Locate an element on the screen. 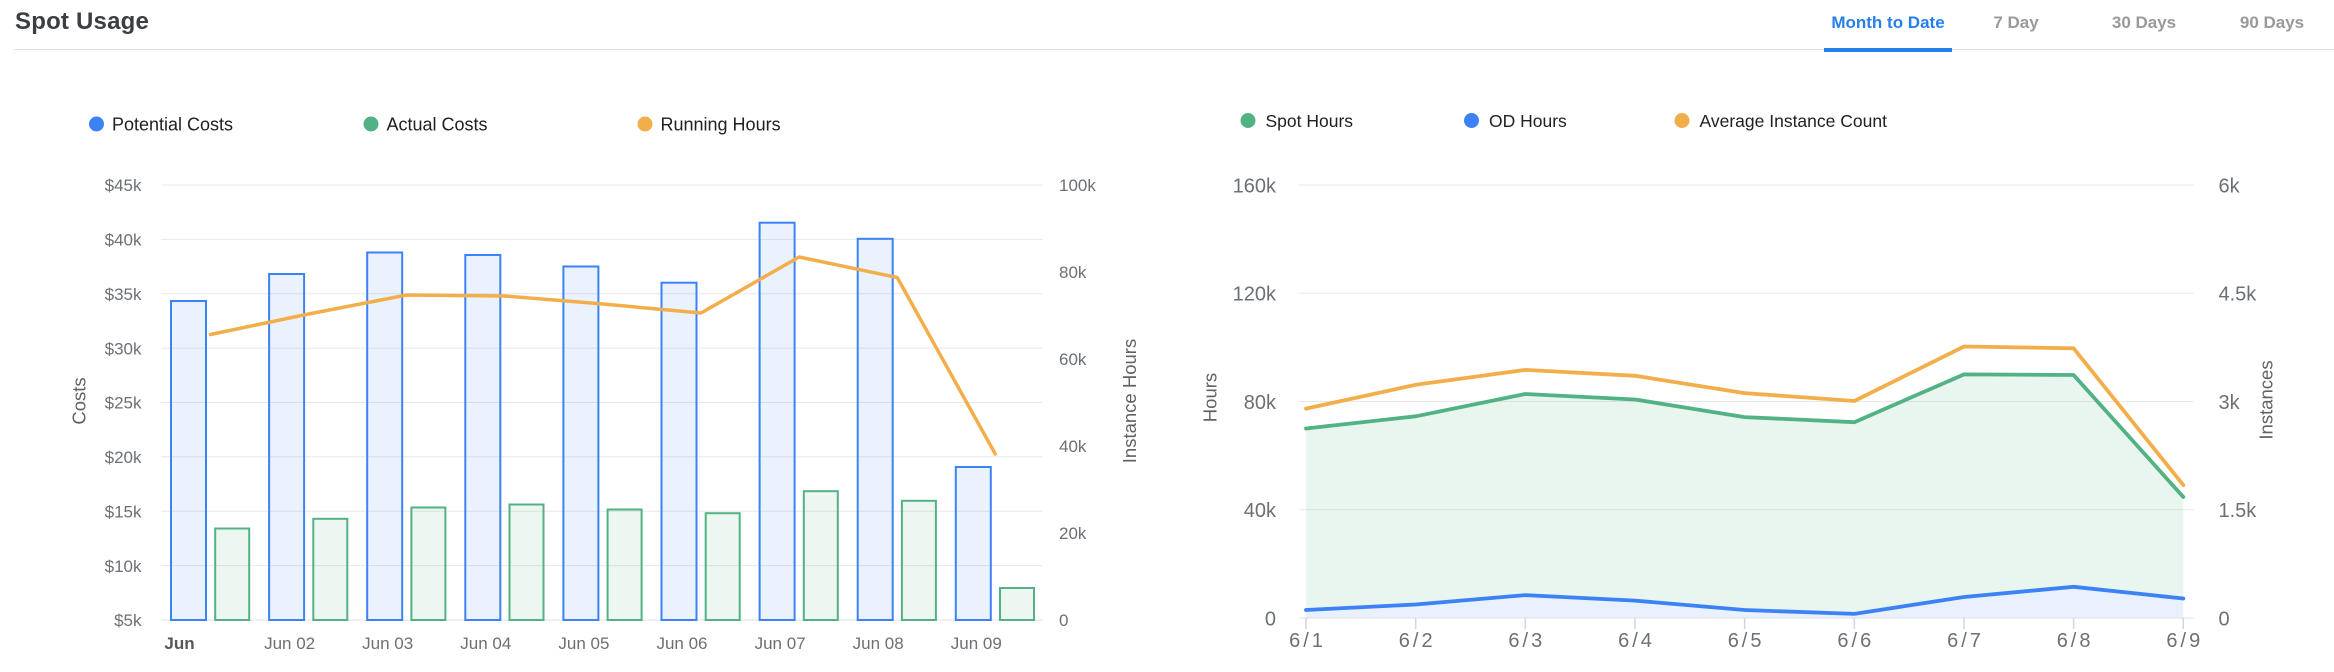  svg-text: $15k is located at coordinates (123, 512).